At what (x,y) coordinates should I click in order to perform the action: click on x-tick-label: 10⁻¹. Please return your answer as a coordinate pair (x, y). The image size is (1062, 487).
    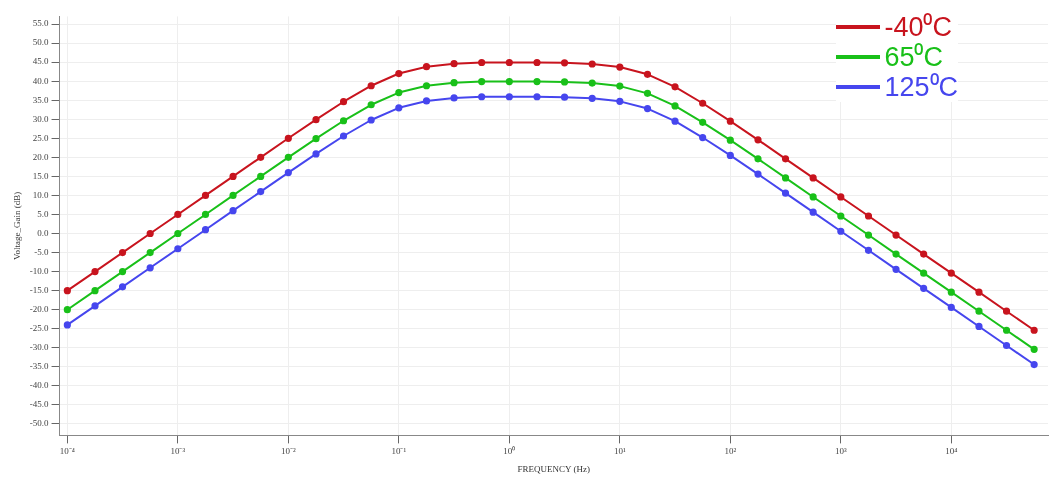
    Looking at the image, I should click on (399, 451).